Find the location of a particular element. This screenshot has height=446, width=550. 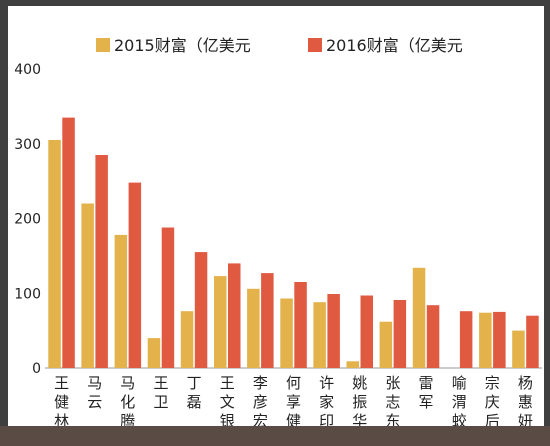

x-tick-label: 雷军 is located at coordinates (425, 392).